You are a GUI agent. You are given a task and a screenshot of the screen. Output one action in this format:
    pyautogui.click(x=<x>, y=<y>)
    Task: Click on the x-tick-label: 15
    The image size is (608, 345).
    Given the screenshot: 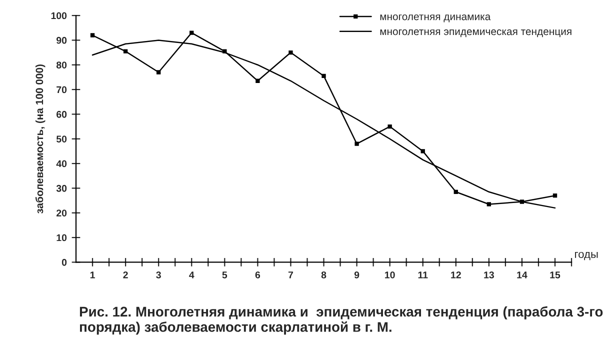 What is the action you would take?
    pyautogui.click(x=555, y=275)
    